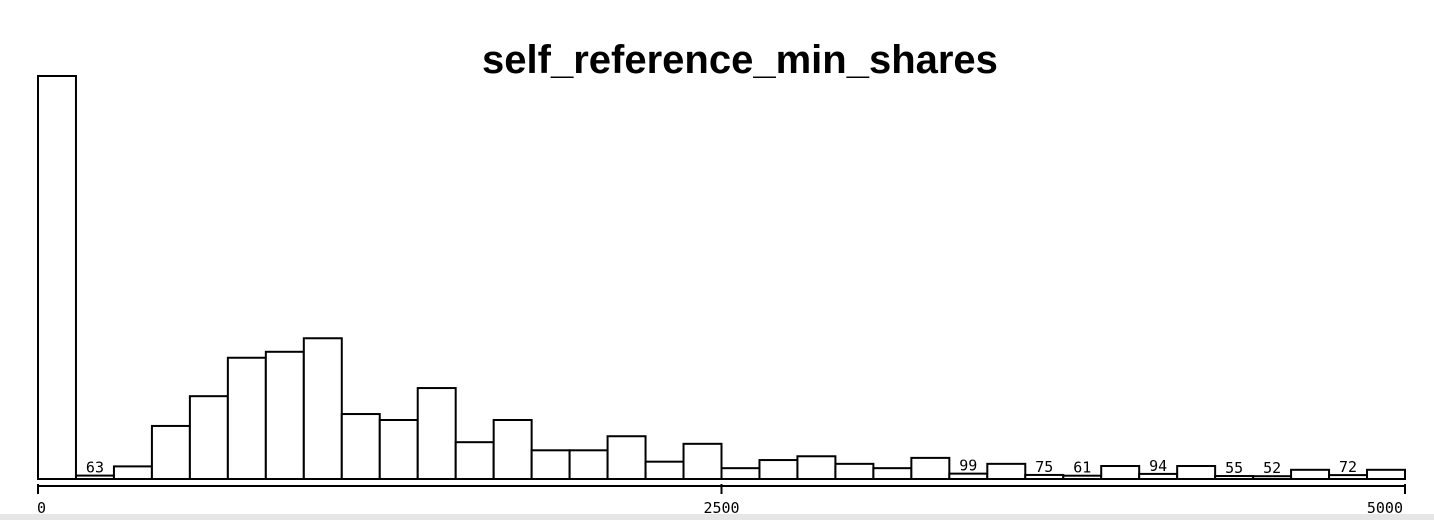 The width and height of the screenshot is (1434, 520). What do you see at coordinates (1272, 468) in the screenshot?
I see `bar-count-label: 52` at bounding box center [1272, 468].